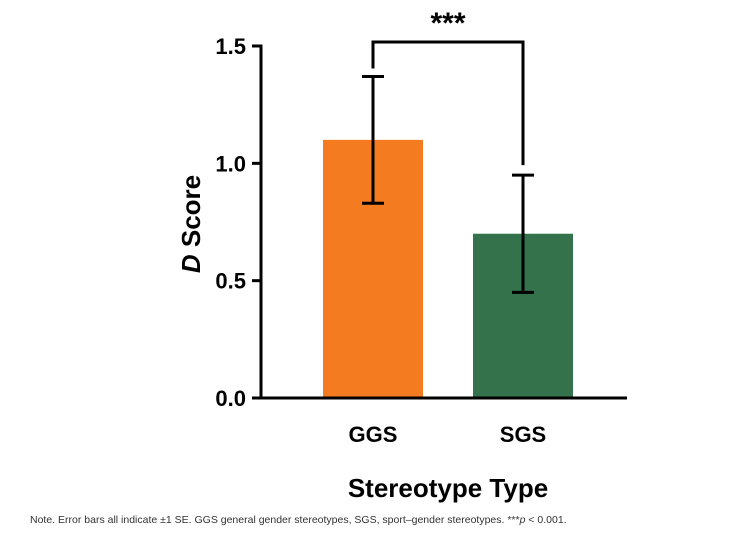  Describe the element at coordinates (230, 281) in the screenshot. I see `y-tick-label: 0.5` at that location.